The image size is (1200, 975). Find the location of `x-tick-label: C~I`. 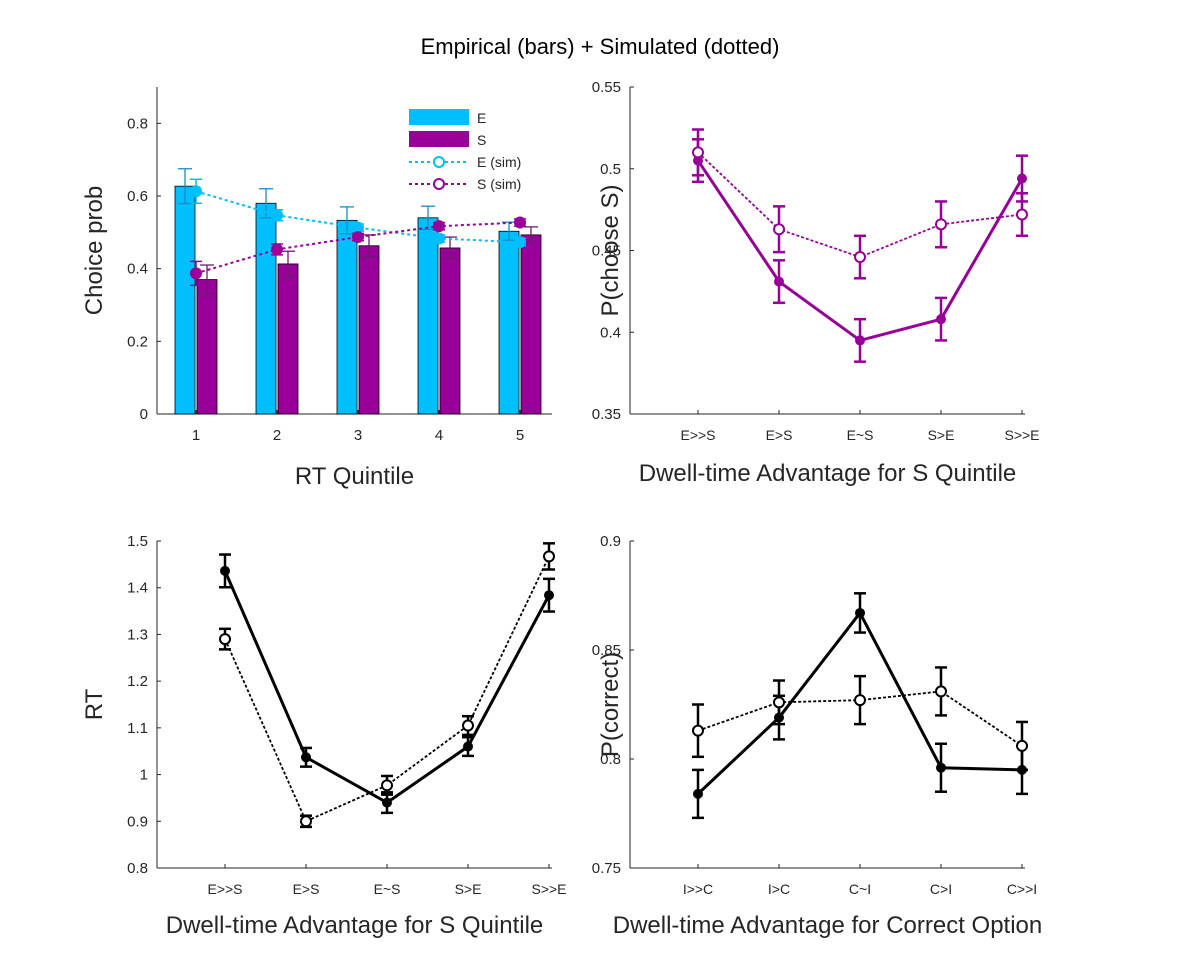

x-tick-label: C~I is located at coordinates (860, 889).